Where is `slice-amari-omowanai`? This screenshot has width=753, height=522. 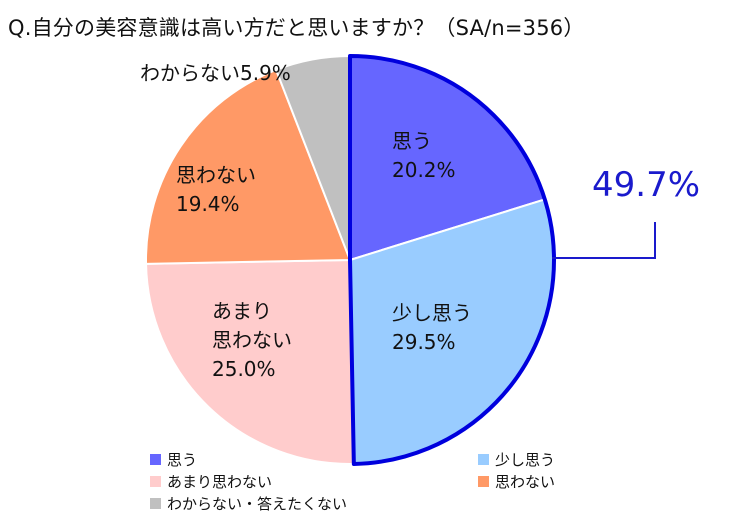
slice-amari-omowanai is located at coordinates (250, 361).